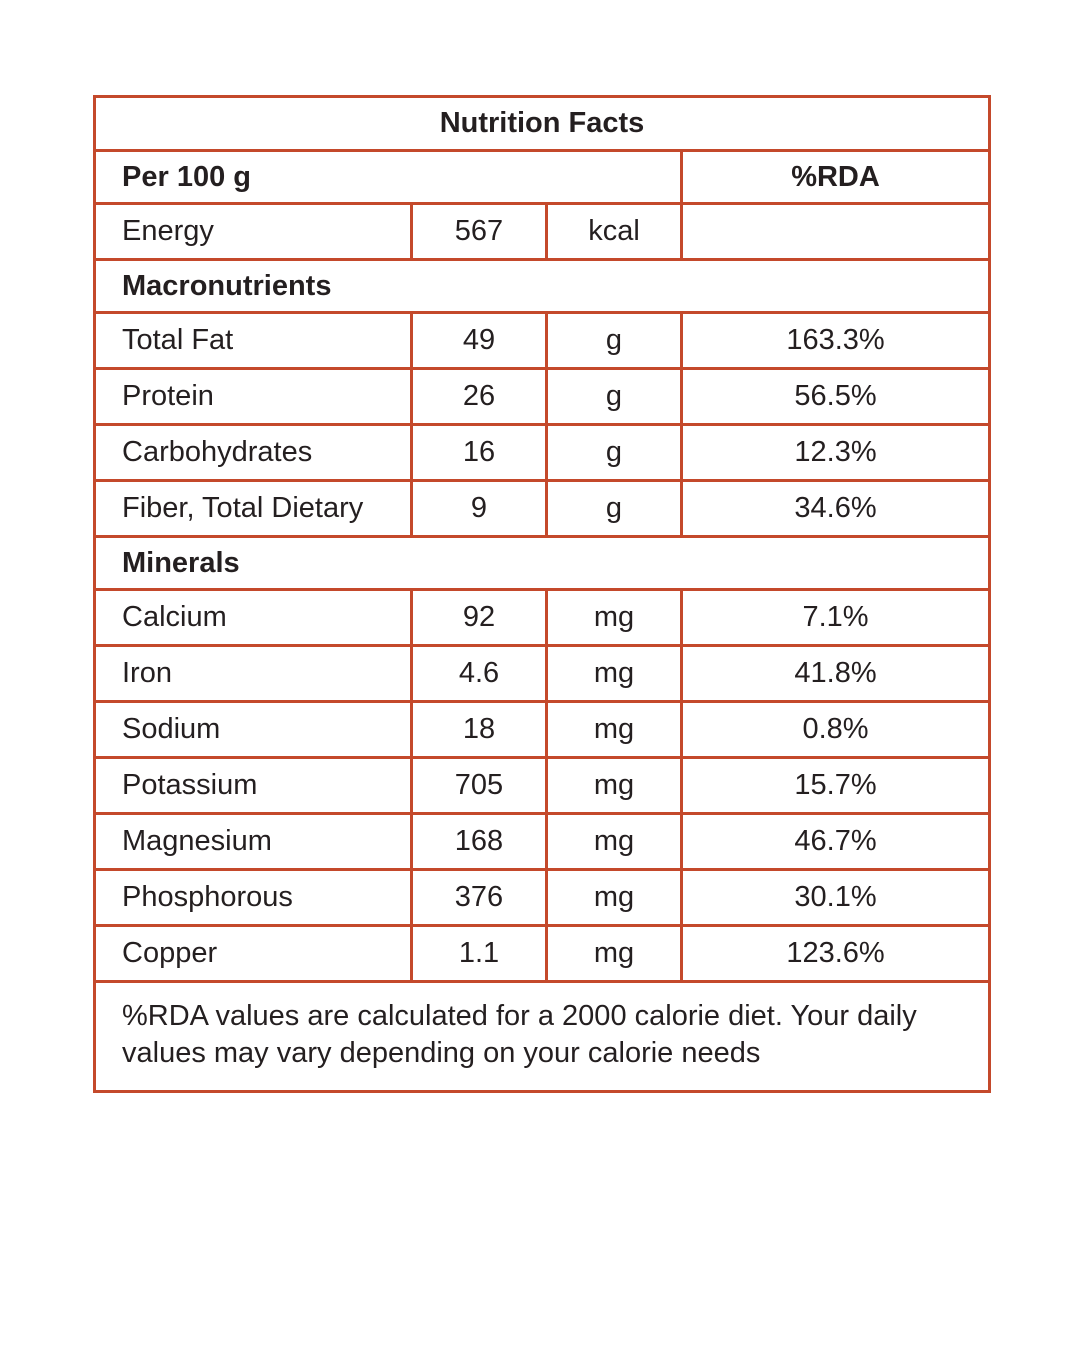  What do you see at coordinates (479, 508) in the screenshot?
I see `row-value: 9` at bounding box center [479, 508].